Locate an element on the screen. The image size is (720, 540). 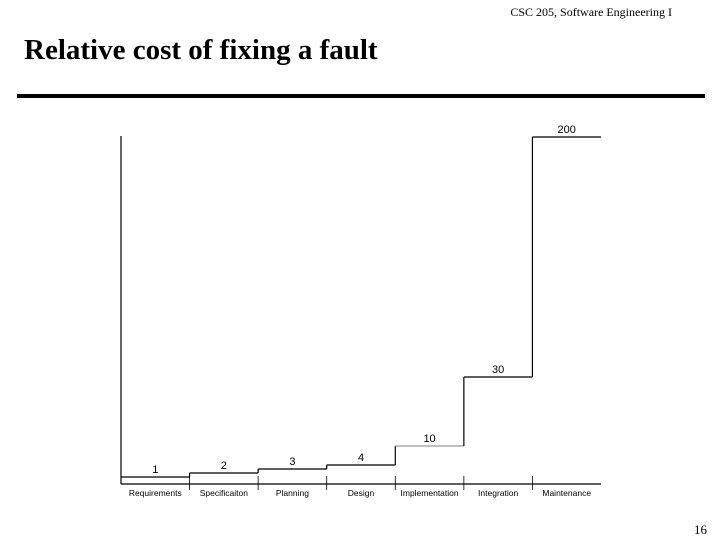
x-tick-label-1: Requirements is located at coordinates (155, 493).